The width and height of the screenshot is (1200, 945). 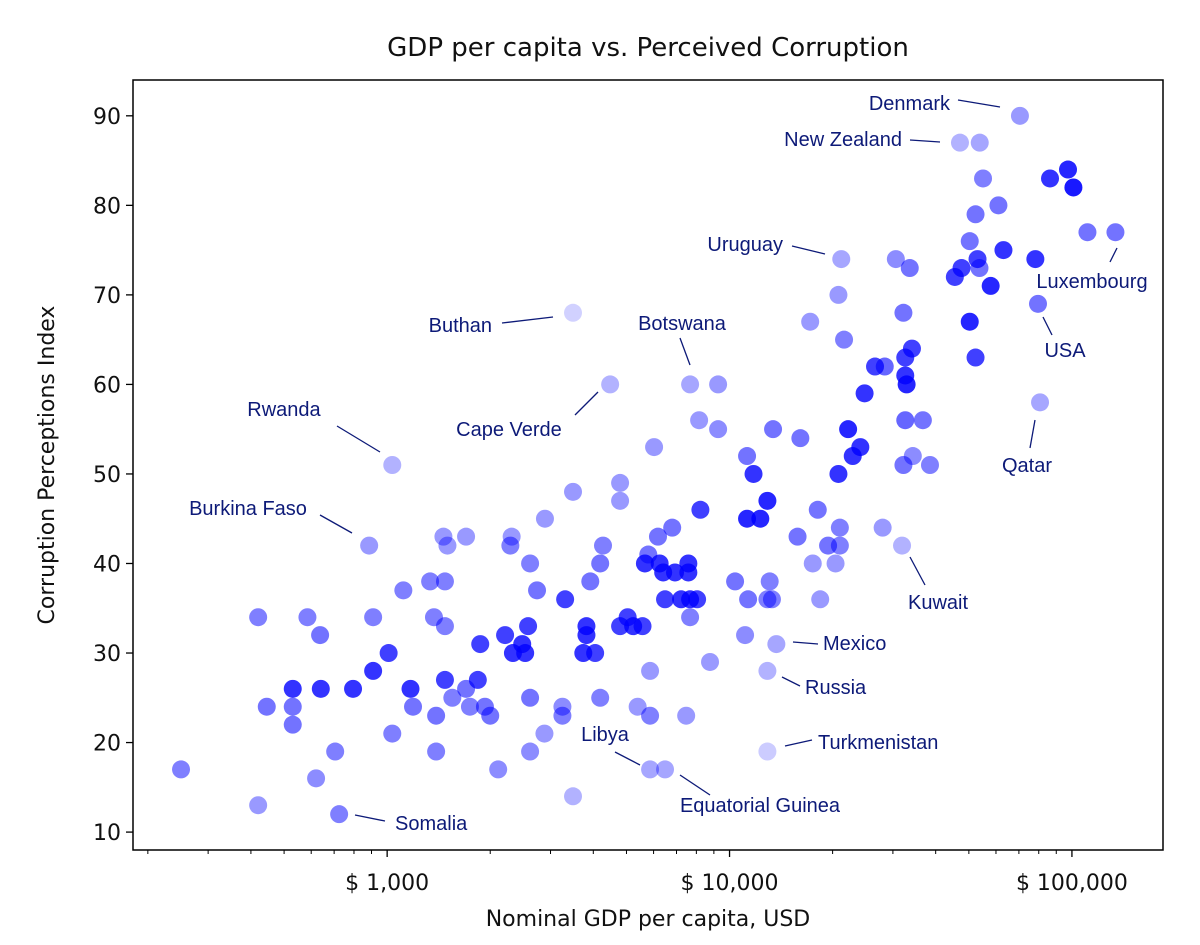 What do you see at coordinates (682, 324) in the screenshot?
I see `annotation-botswana: Botswana` at bounding box center [682, 324].